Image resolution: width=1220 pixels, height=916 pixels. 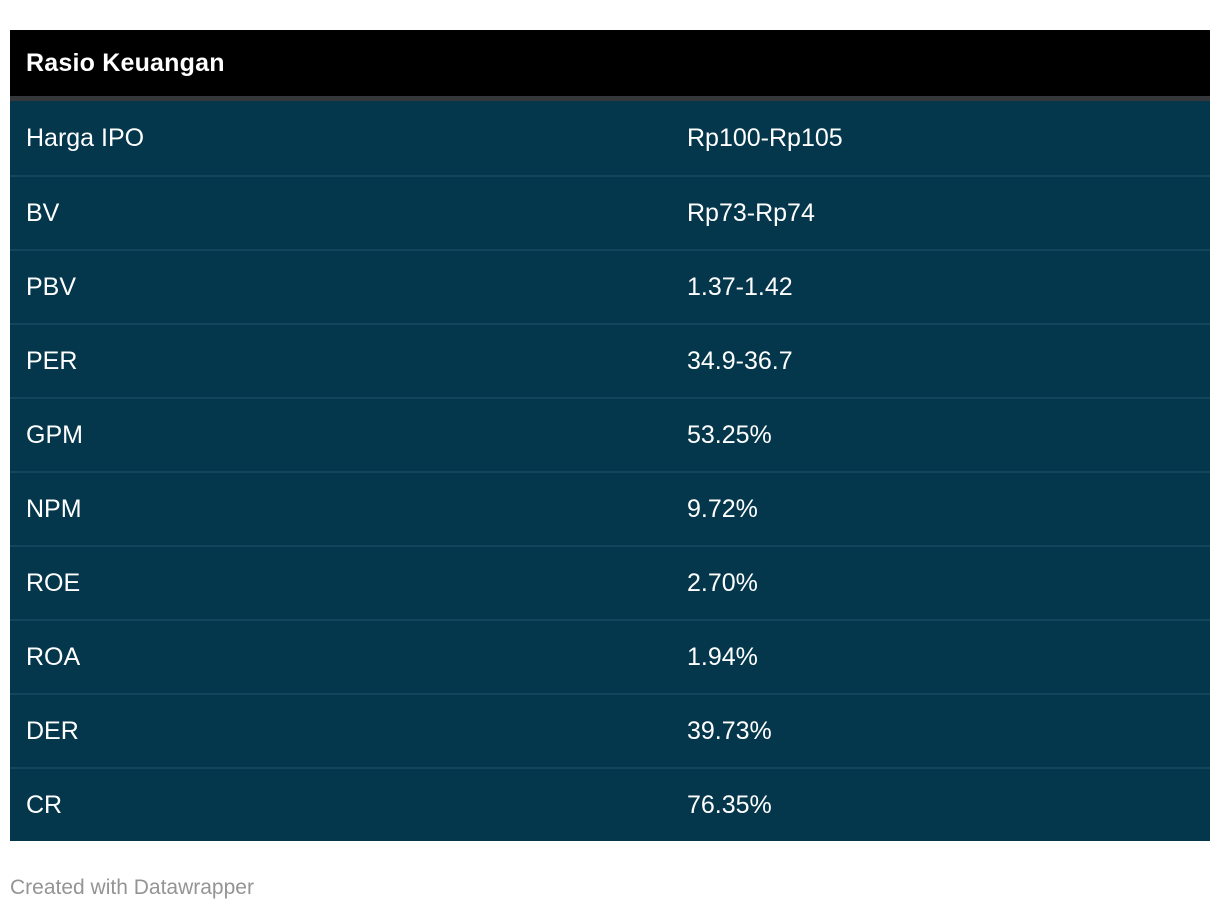 I want to click on table-header: Rasio Keuangan, so click(x=610, y=63).